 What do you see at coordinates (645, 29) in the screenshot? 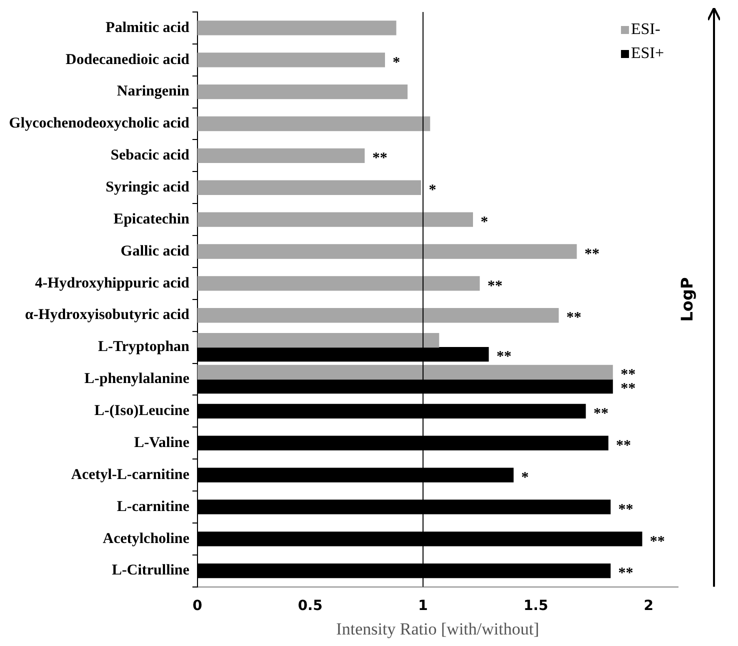
I see `legend-label: ESI-` at bounding box center [645, 29].